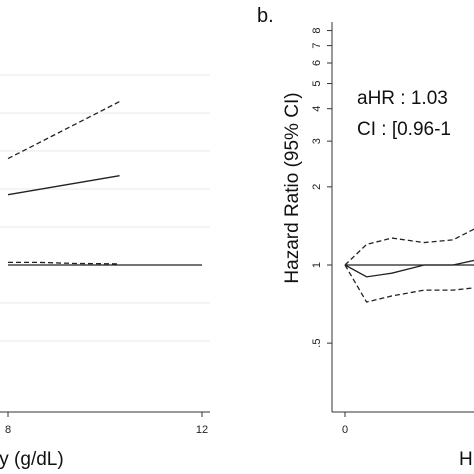 The height and width of the screenshot is (474, 474). Describe the element at coordinates (404, 129) in the screenshot. I see `panel-b-annotation-ci: CI : [0.96-1` at that location.